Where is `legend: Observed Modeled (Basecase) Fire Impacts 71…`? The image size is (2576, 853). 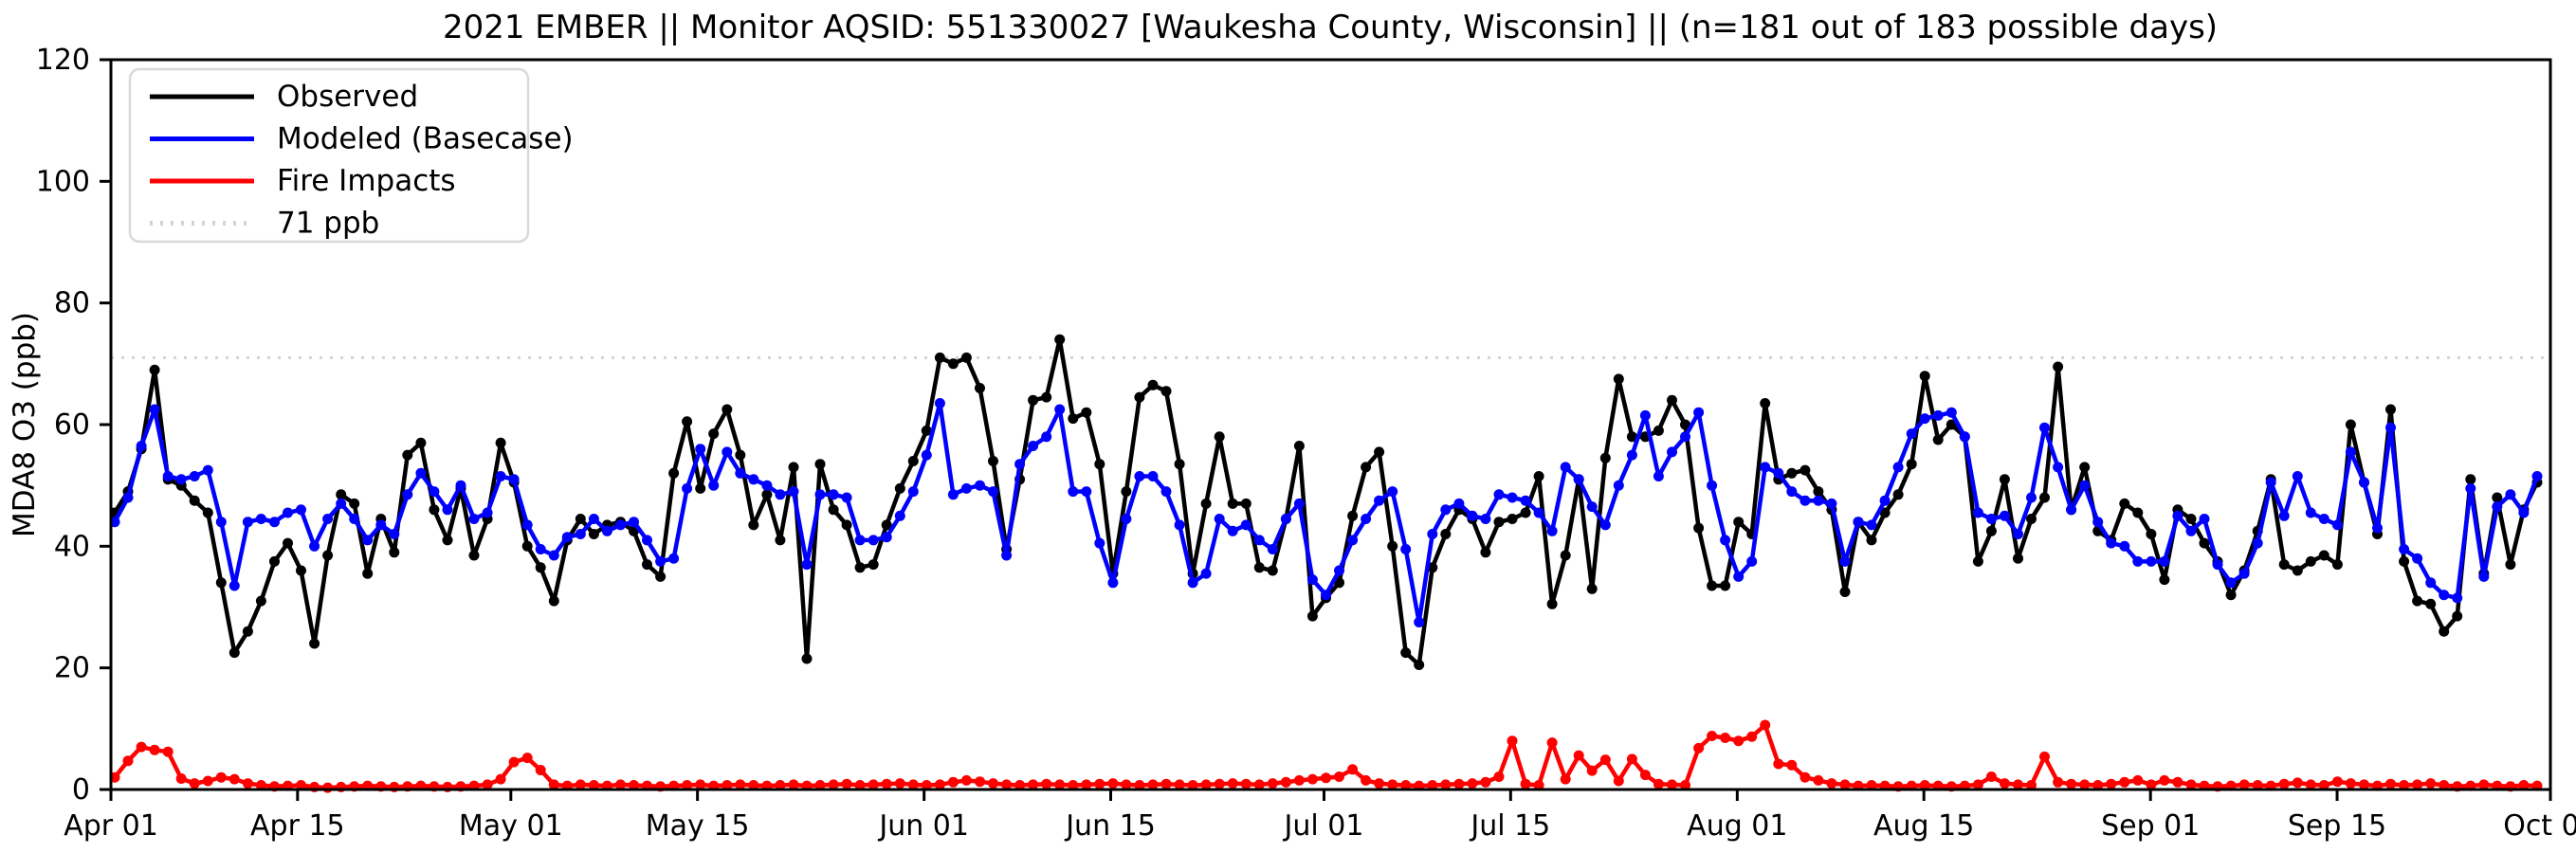 legend: Observed Modeled (Basecase) Fire Impacts 71… is located at coordinates (351, 155).